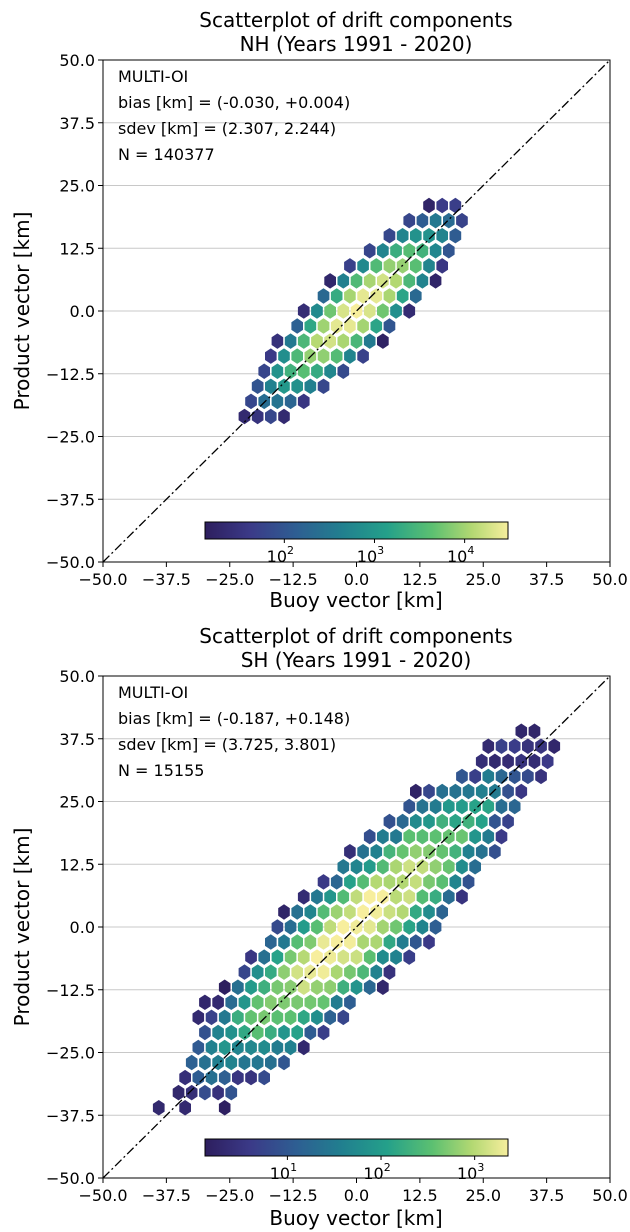  I want to click on annotation-count: N = 140377, so click(166, 154).